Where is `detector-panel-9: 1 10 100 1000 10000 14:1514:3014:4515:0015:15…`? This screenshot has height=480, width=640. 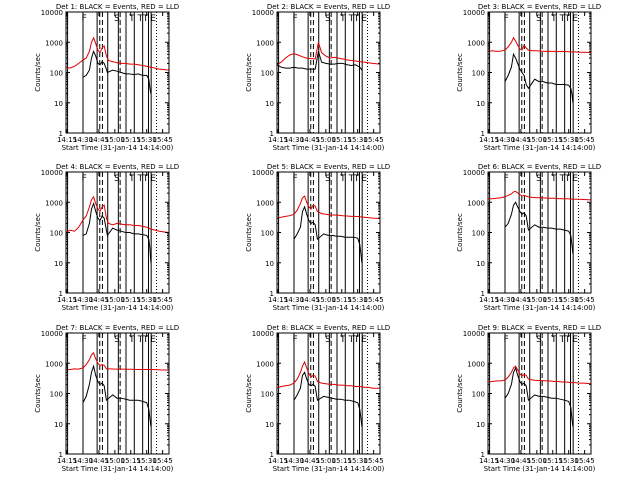 detector-panel-9: 1 10 100 1000 10000 14:1514:3014:4515:0015:15… is located at coordinates (528, 398).